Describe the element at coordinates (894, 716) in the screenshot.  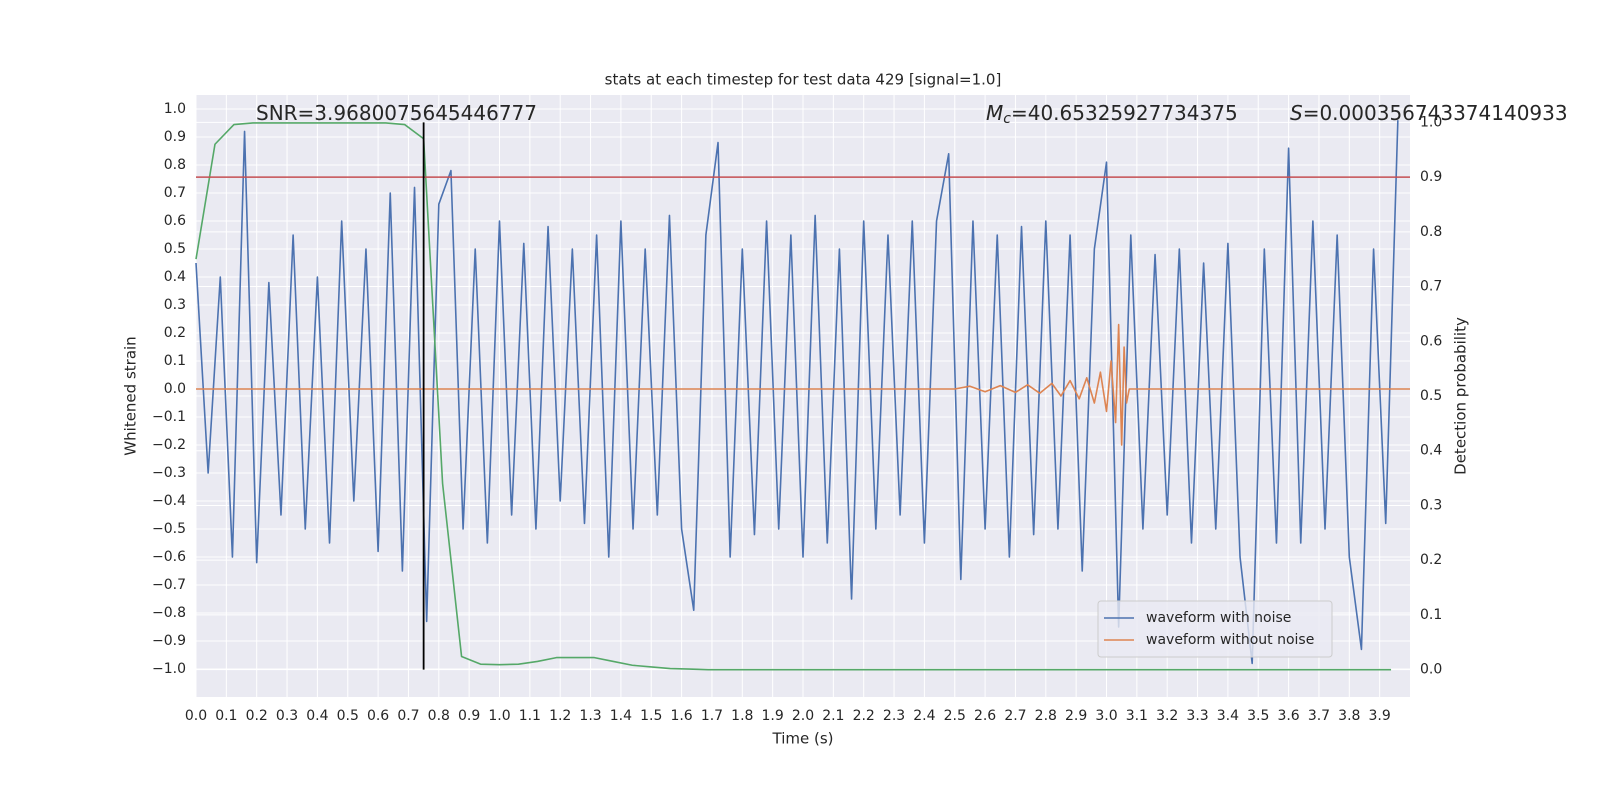
I see `x-tick-label: 2.3` at that location.